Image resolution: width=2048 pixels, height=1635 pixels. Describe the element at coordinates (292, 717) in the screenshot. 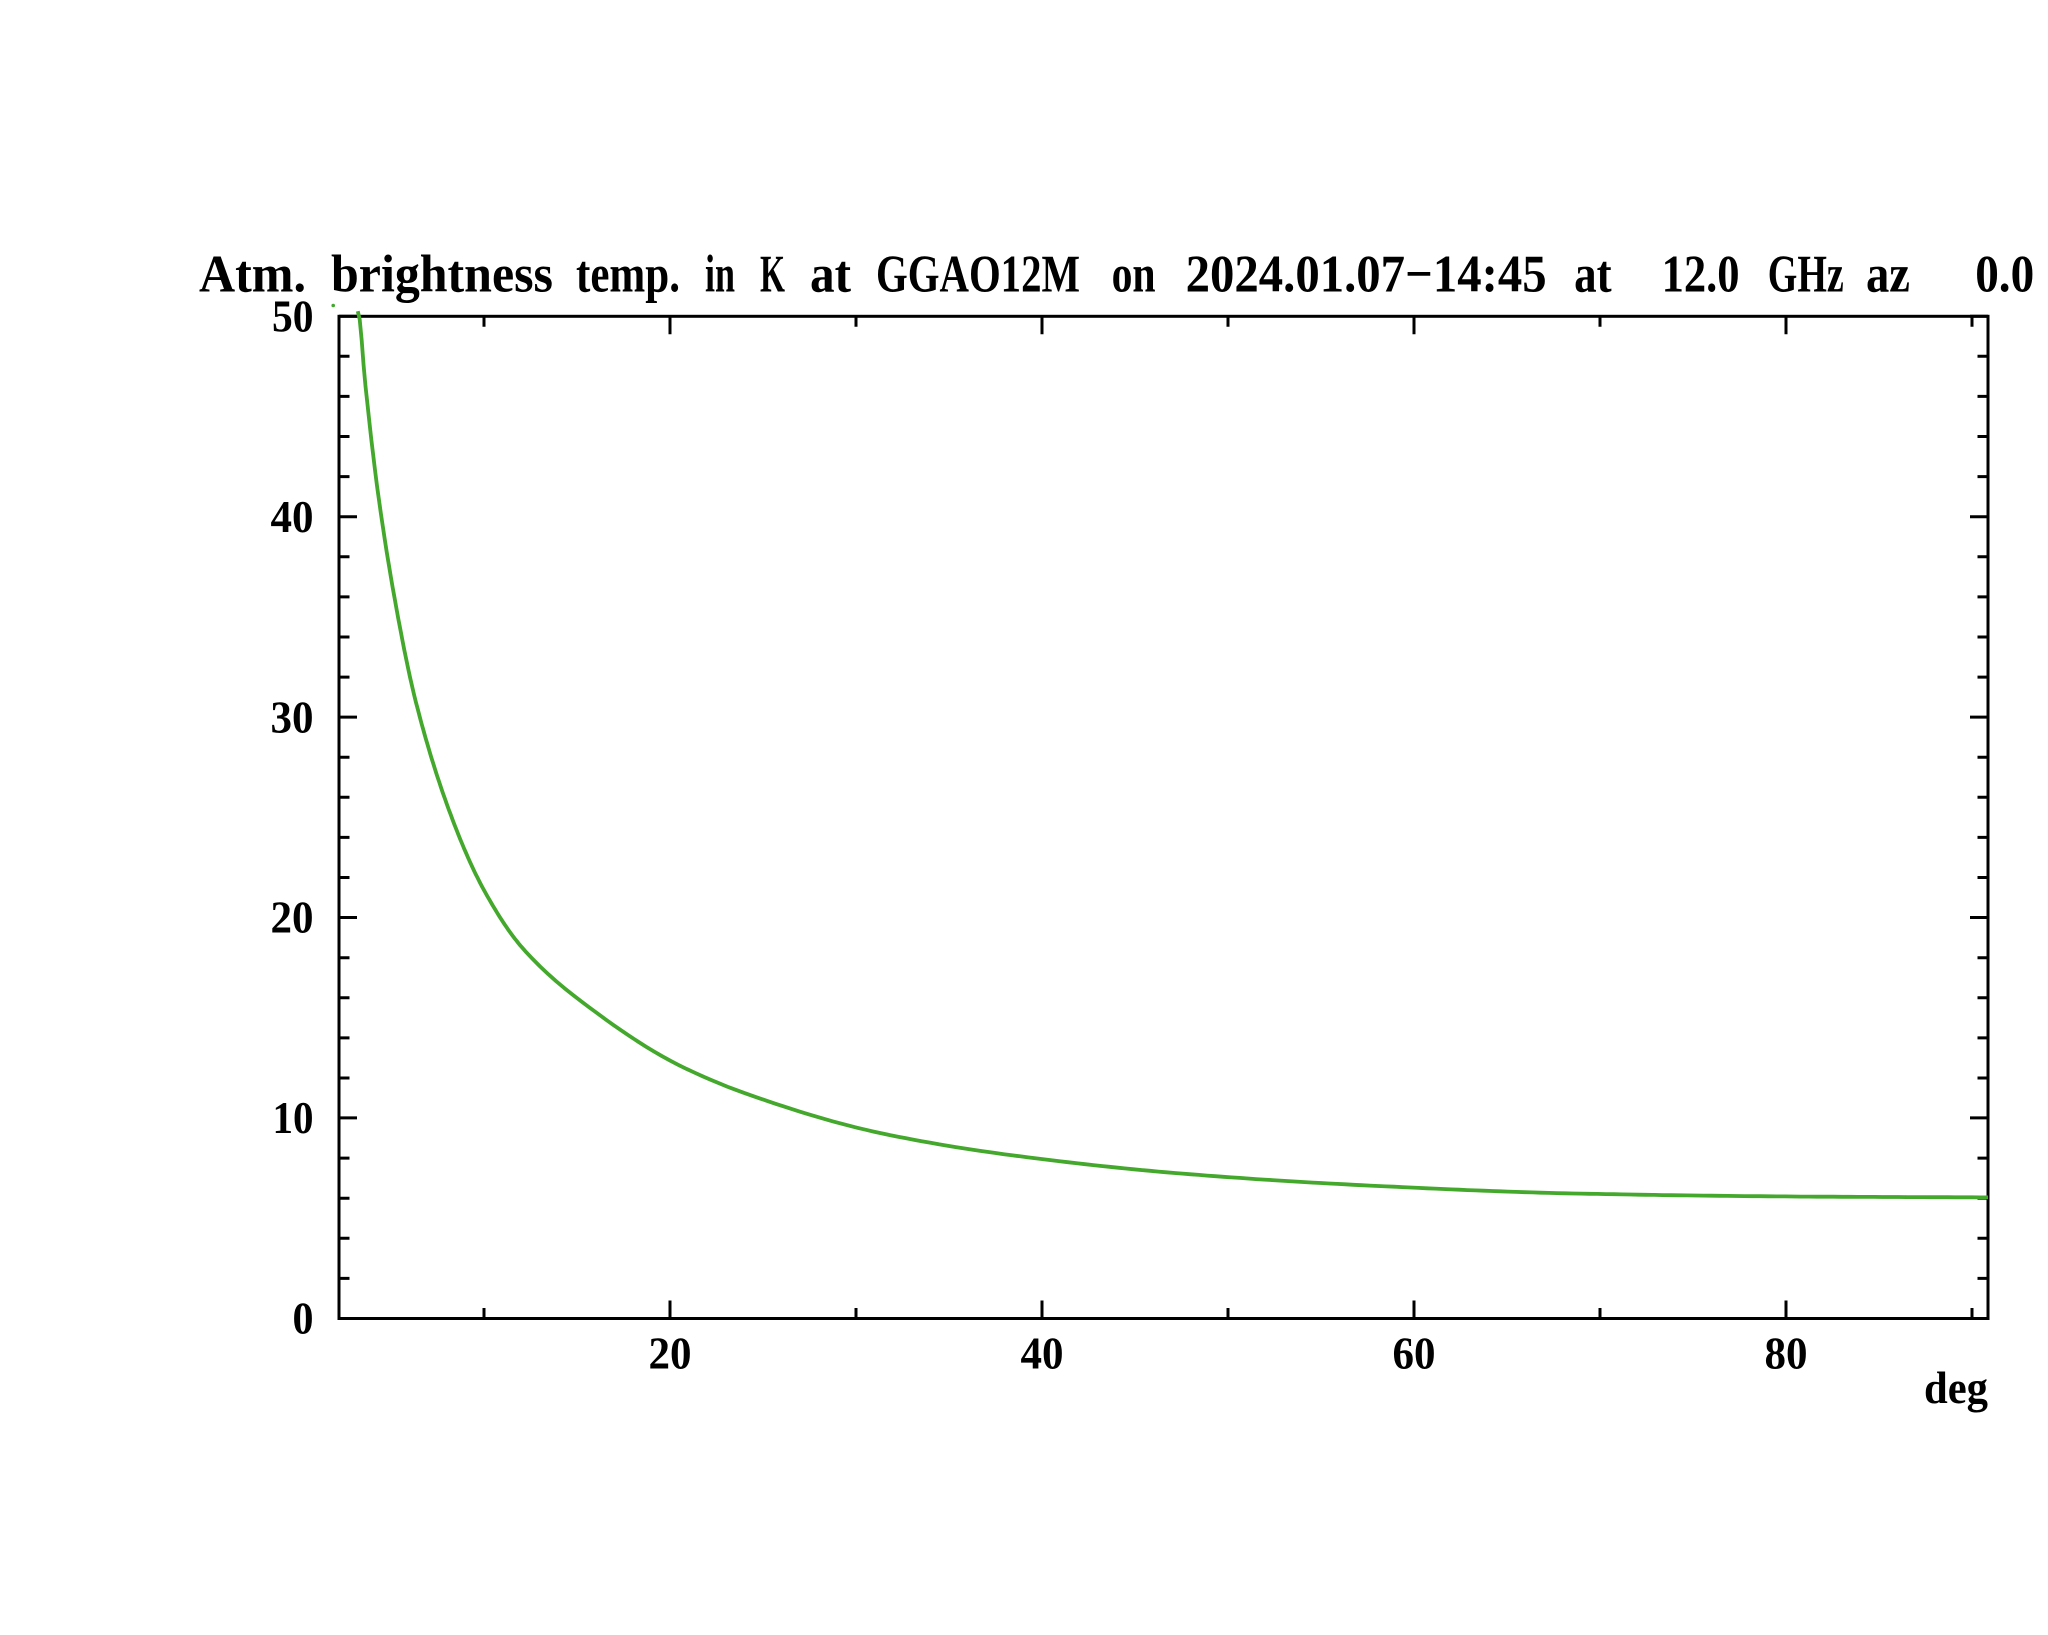

I see `svg-text: 30` at that location.